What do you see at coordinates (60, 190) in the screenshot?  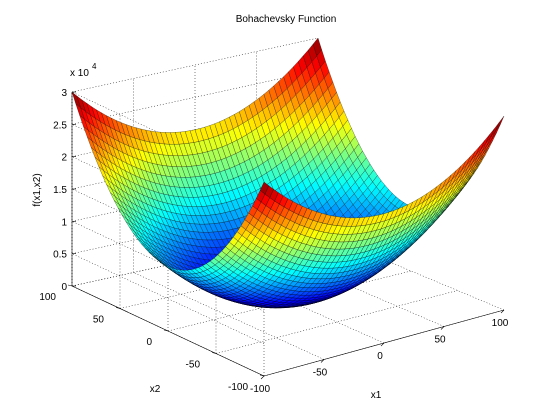 I see `z-tick-label: 1.5` at bounding box center [60, 190].